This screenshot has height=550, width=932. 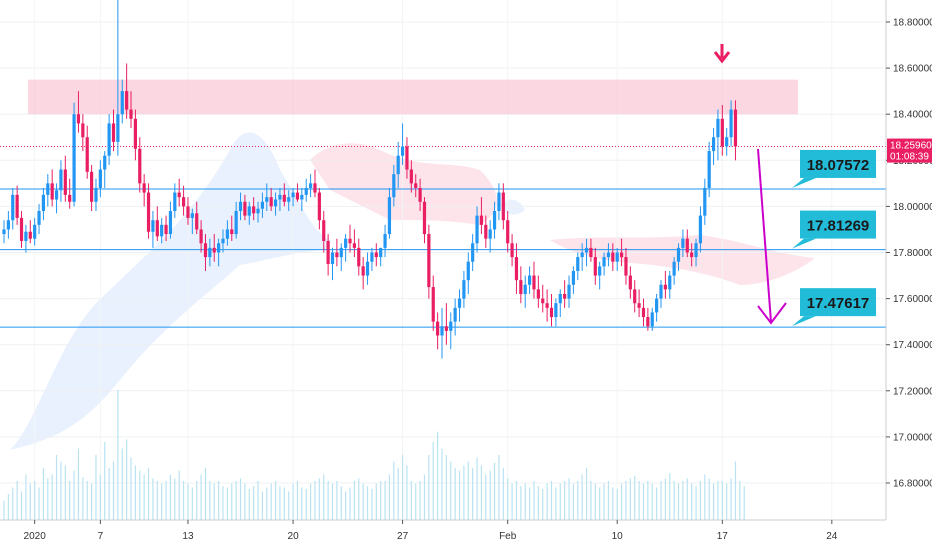 What do you see at coordinates (294, 536) in the screenshot?
I see `time-tick-label: 20` at bounding box center [294, 536].